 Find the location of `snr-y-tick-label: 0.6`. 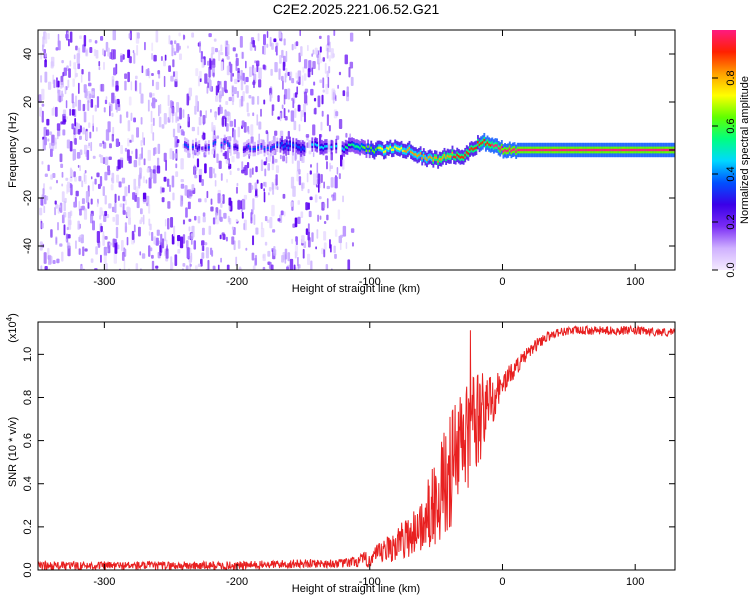

snr-y-tick-label: 0.6 is located at coordinates (28, 440).